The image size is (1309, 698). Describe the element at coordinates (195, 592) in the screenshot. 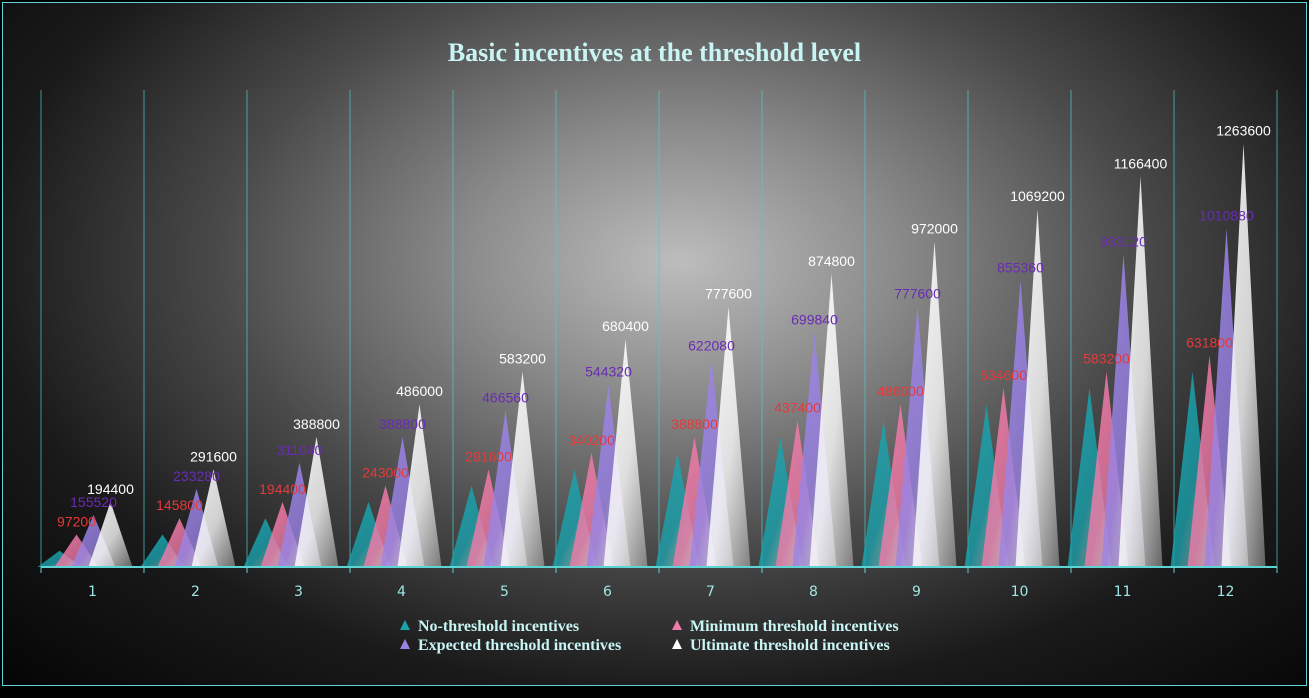

I see `x-tick-label: 2` at that location.